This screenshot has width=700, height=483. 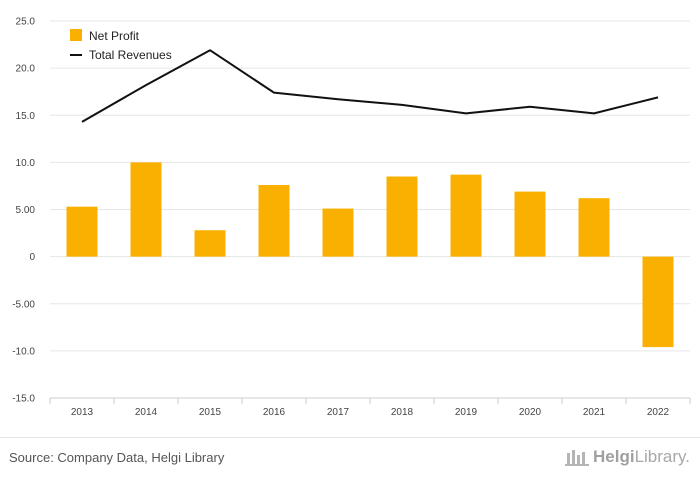 I want to click on y-tick-label: 25.0, so click(x=26, y=22).